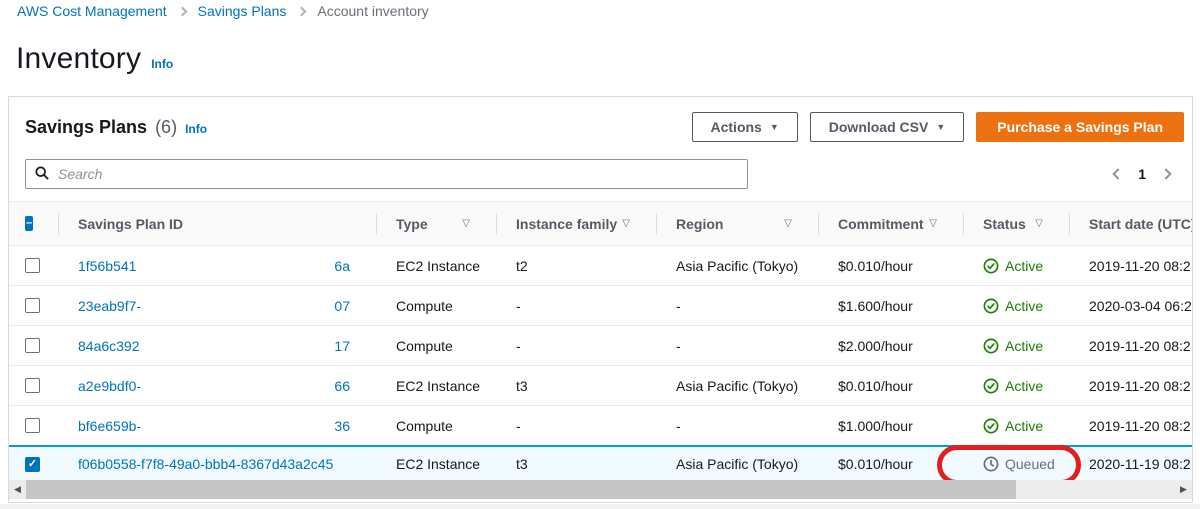 This screenshot has height=509, width=1200. What do you see at coordinates (166, 126) in the screenshot?
I see `panel-count: (6)` at bounding box center [166, 126].